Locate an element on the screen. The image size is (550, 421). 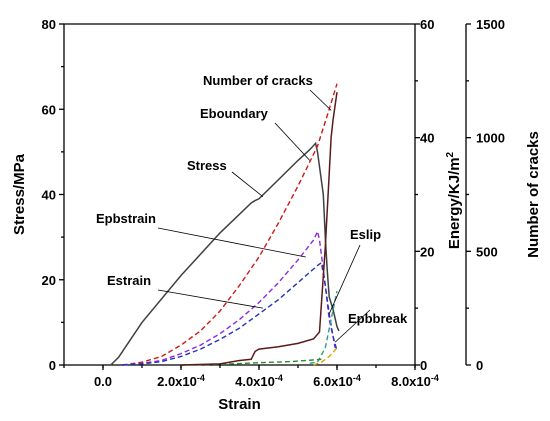
x-tick-label: 0.0 is located at coordinates (103, 381).